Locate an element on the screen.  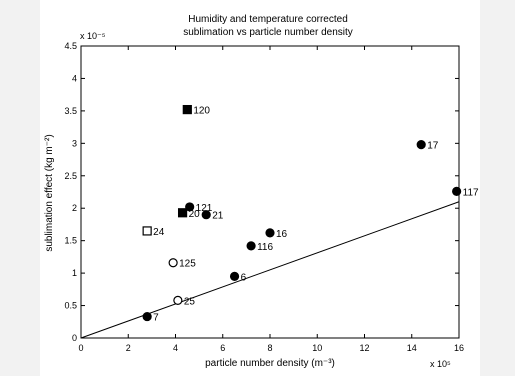
y-axis-multiplier: x 10⁻⁵ is located at coordinates (93, 36).